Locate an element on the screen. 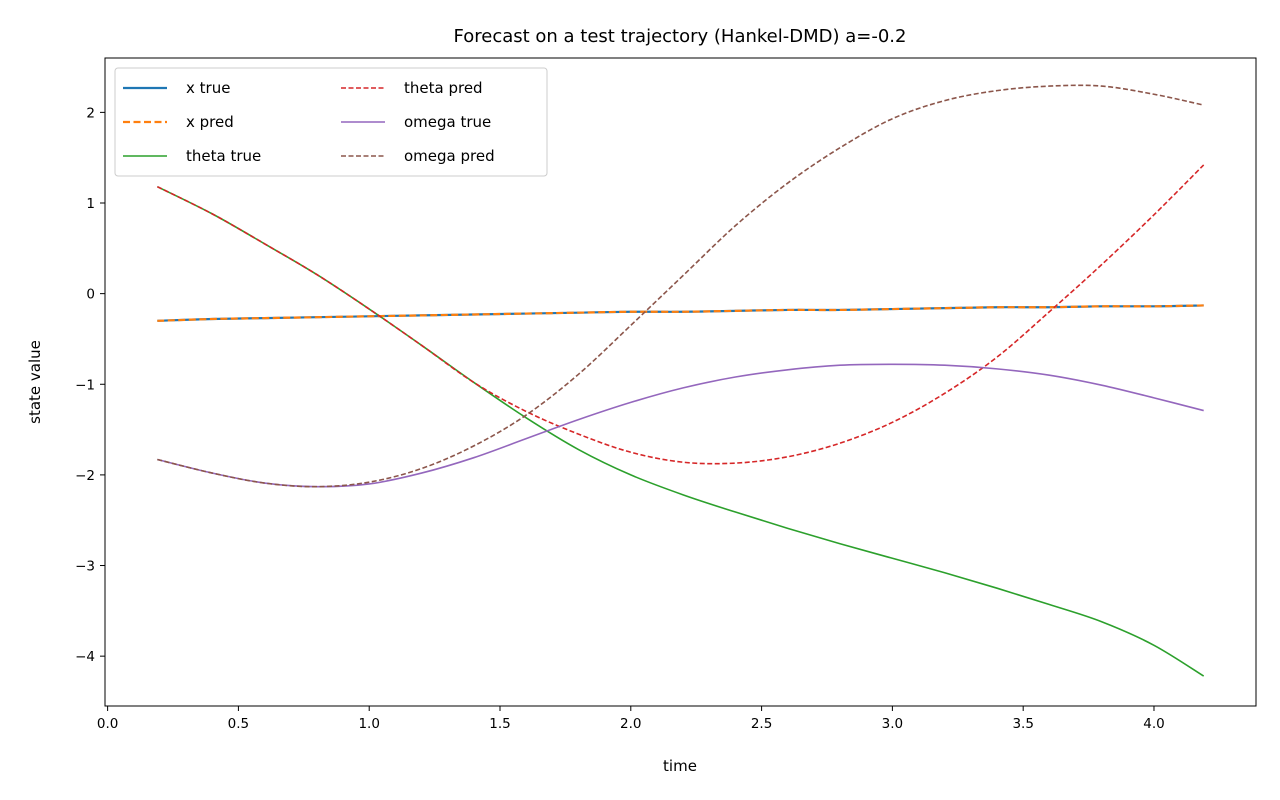 Image resolution: width=1280 pixels, height=800 pixels. legend-label: omega pred is located at coordinates (449, 156).